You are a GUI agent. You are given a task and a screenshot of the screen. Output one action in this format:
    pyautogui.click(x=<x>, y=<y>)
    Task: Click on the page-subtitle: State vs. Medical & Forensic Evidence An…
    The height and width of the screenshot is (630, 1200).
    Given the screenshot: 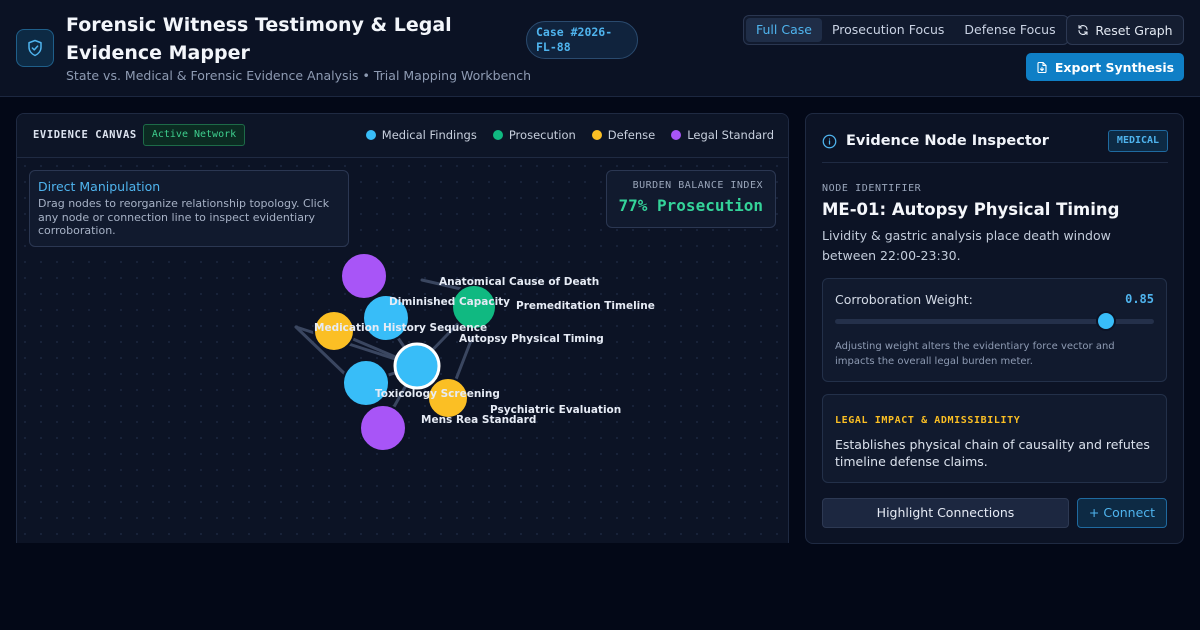 What is the action you would take?
    pyautogui.click(x=299, y=75)
    